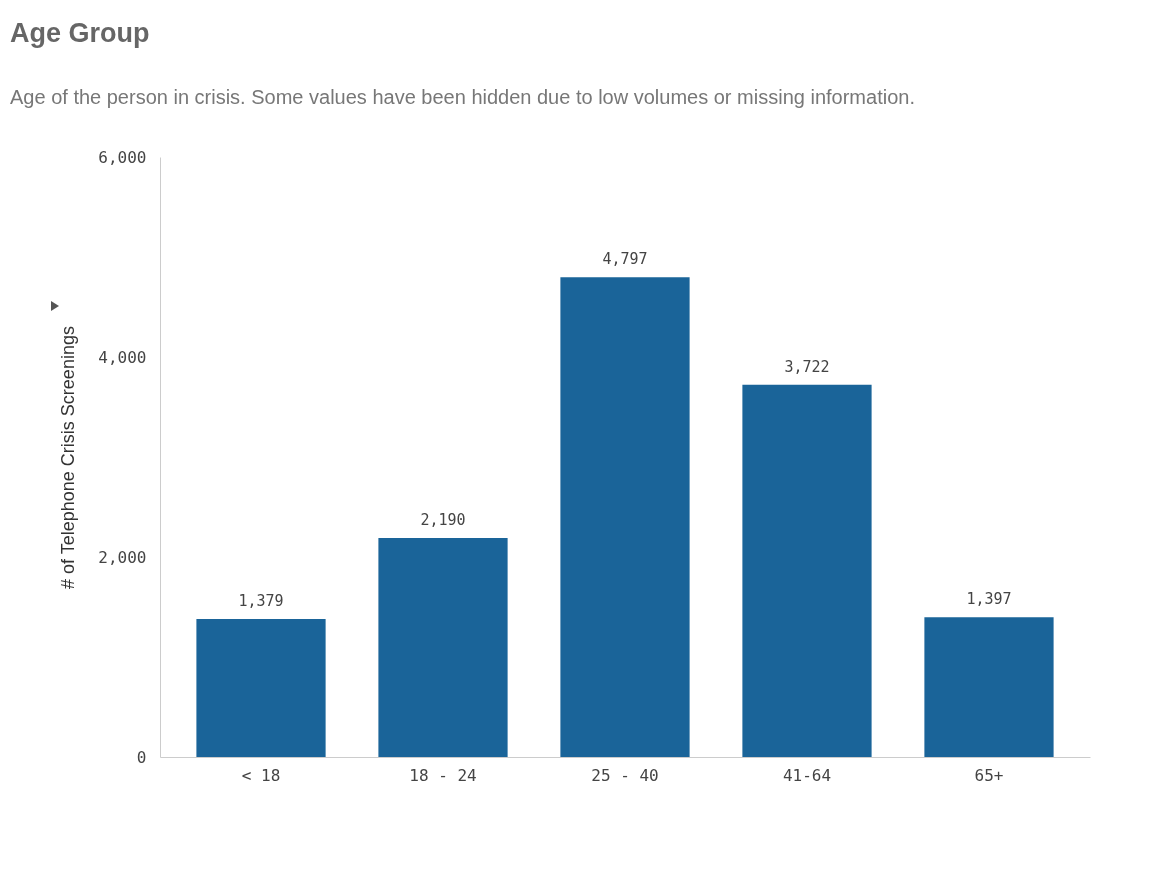 Image resolution: width=1158 pixels, height=875 pixels. I want to click on y-tick-label: 4,000, so click(122, 357).